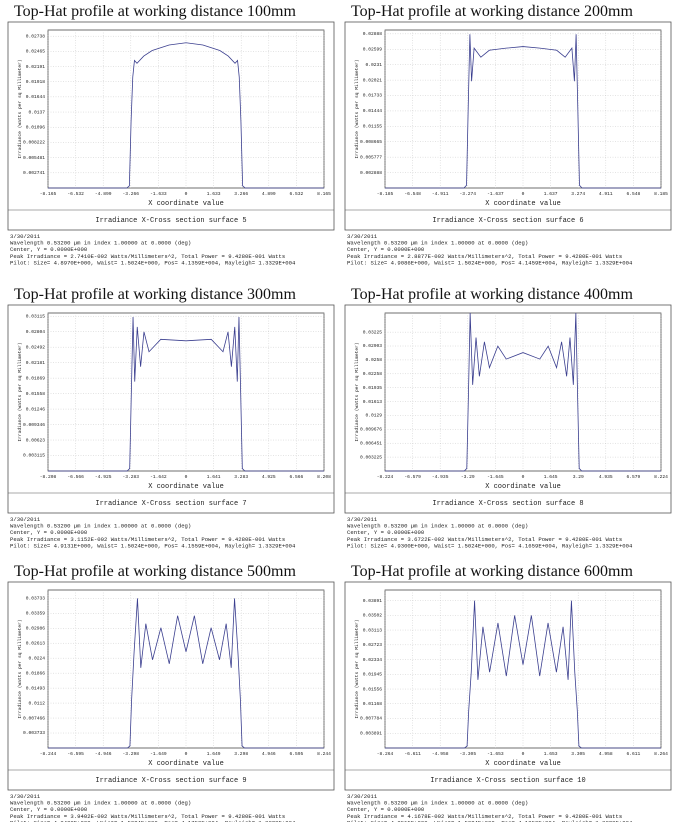  Describe the element at coordinates (324, 754) in the screenshot. I see `x-tick-label: 8.244` at that location.